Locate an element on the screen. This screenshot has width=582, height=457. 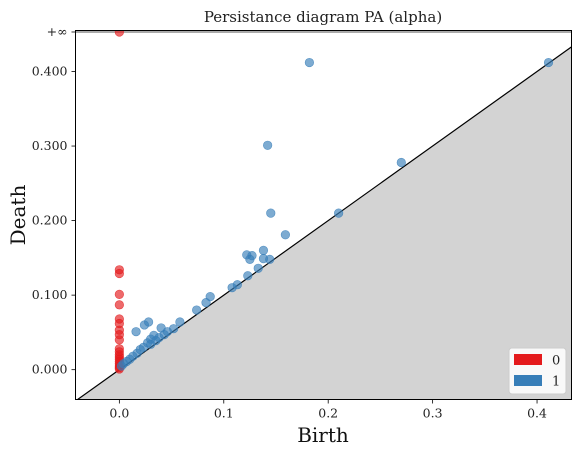
y-tick-label-0: 0.000 is located at coordinates (50, 369).